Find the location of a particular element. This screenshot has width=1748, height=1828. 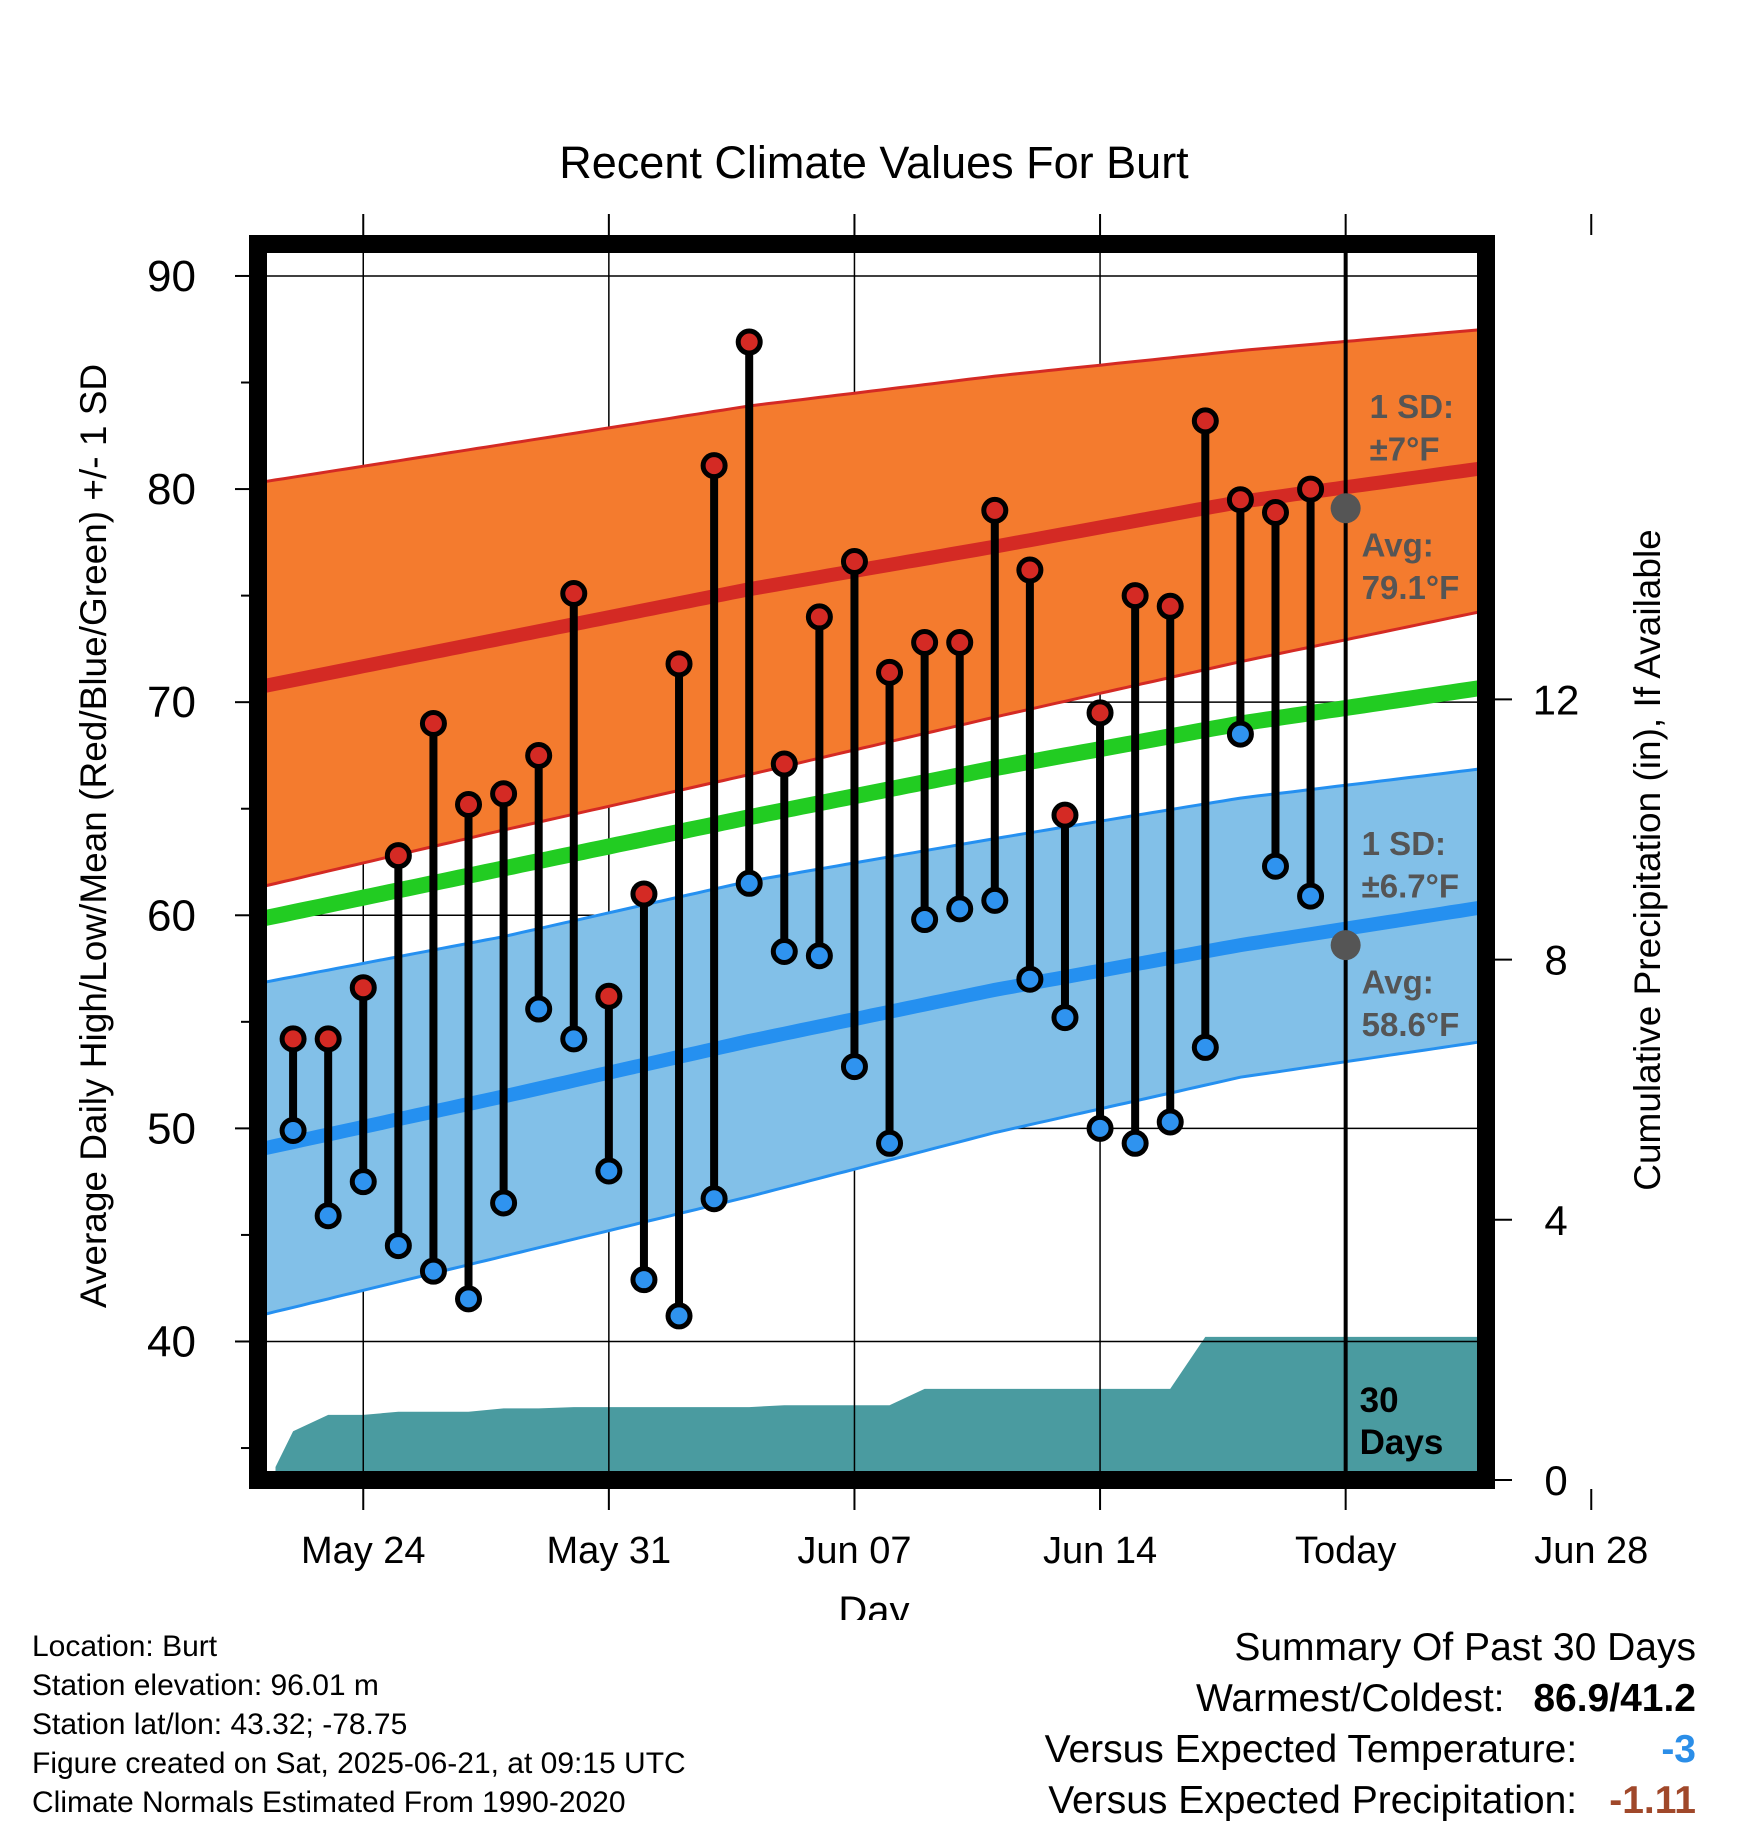

summary-heading: Summary Of Past 30 Days is located at coordinates (1465, 1647).